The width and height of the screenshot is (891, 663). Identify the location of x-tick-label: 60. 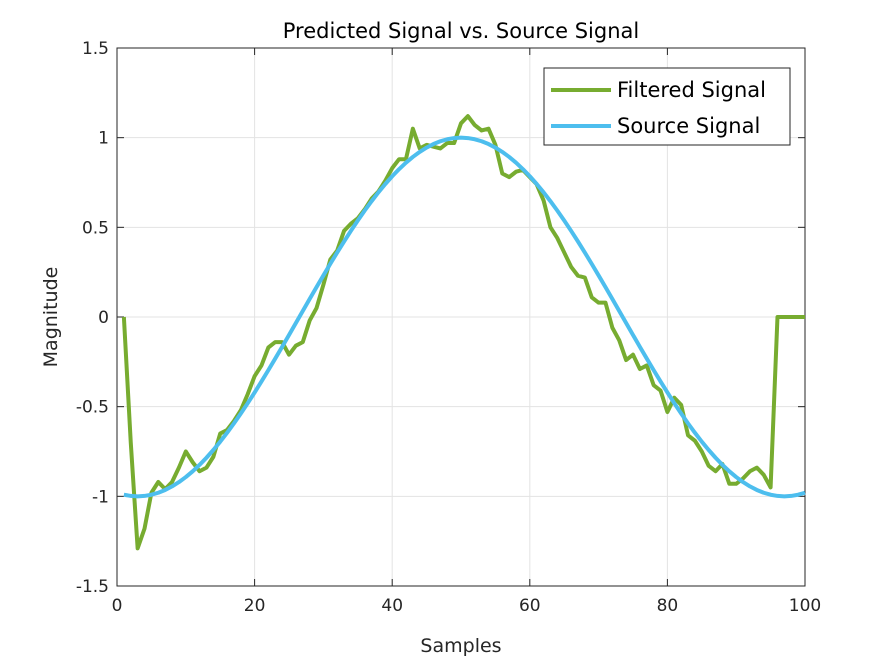
(530, 606).